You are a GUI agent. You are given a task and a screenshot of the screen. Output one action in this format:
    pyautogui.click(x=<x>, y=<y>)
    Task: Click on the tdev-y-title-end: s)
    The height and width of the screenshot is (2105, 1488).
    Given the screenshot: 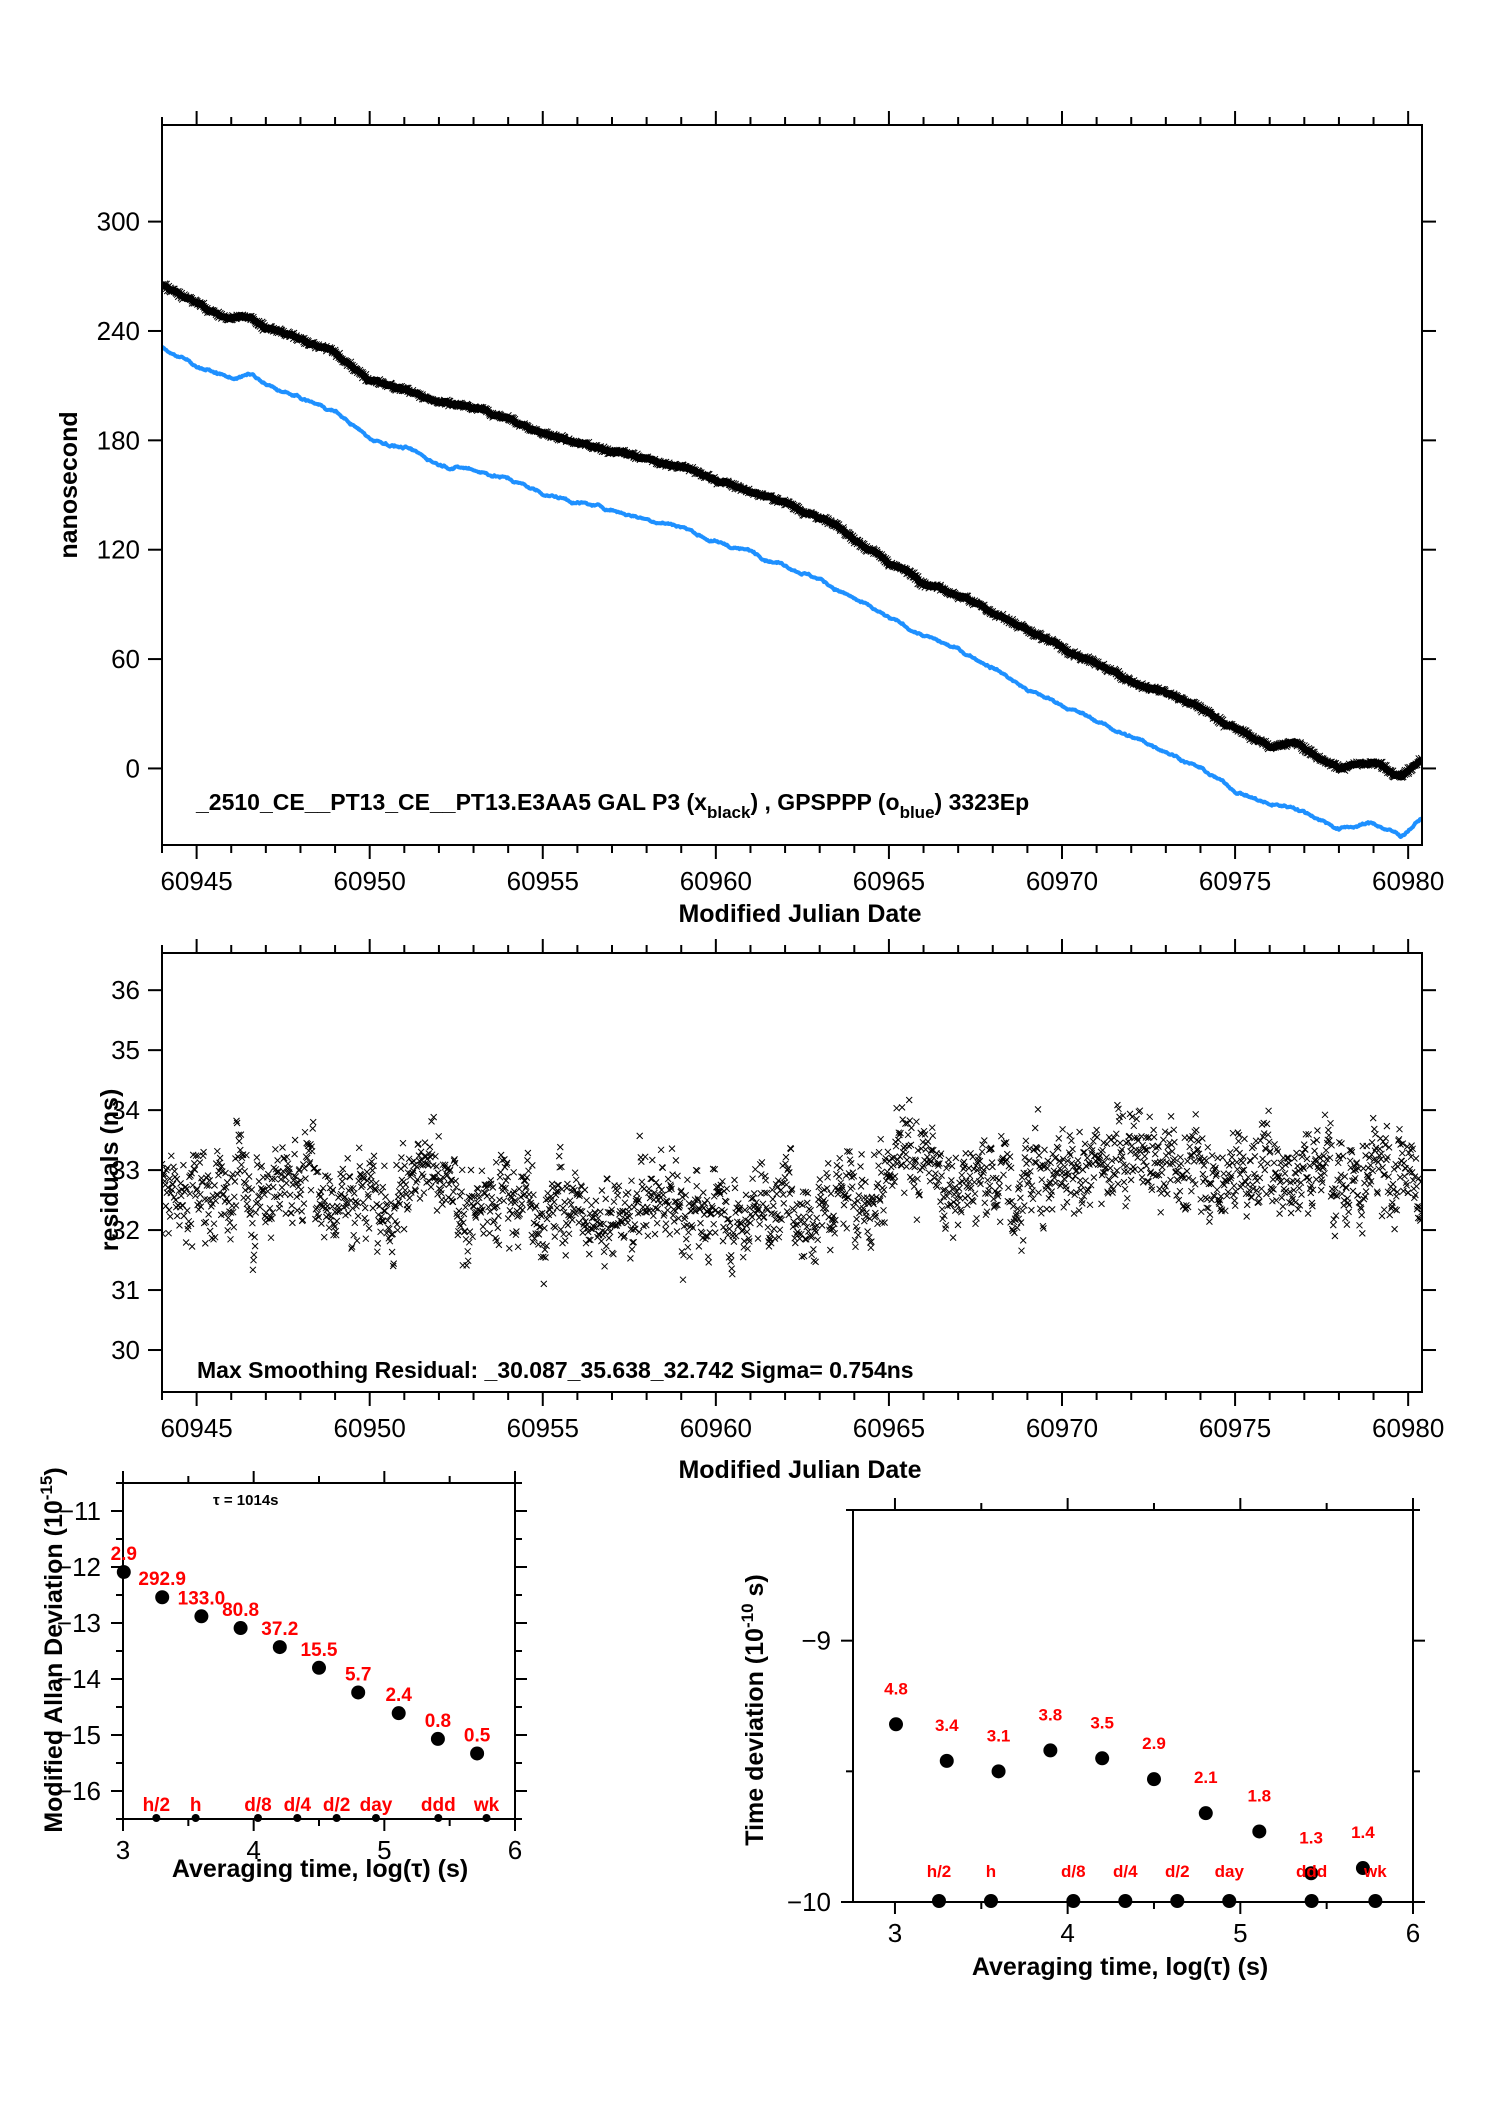 What is the action you would take?
    pyautogui.click(x=755, y=1588)
    